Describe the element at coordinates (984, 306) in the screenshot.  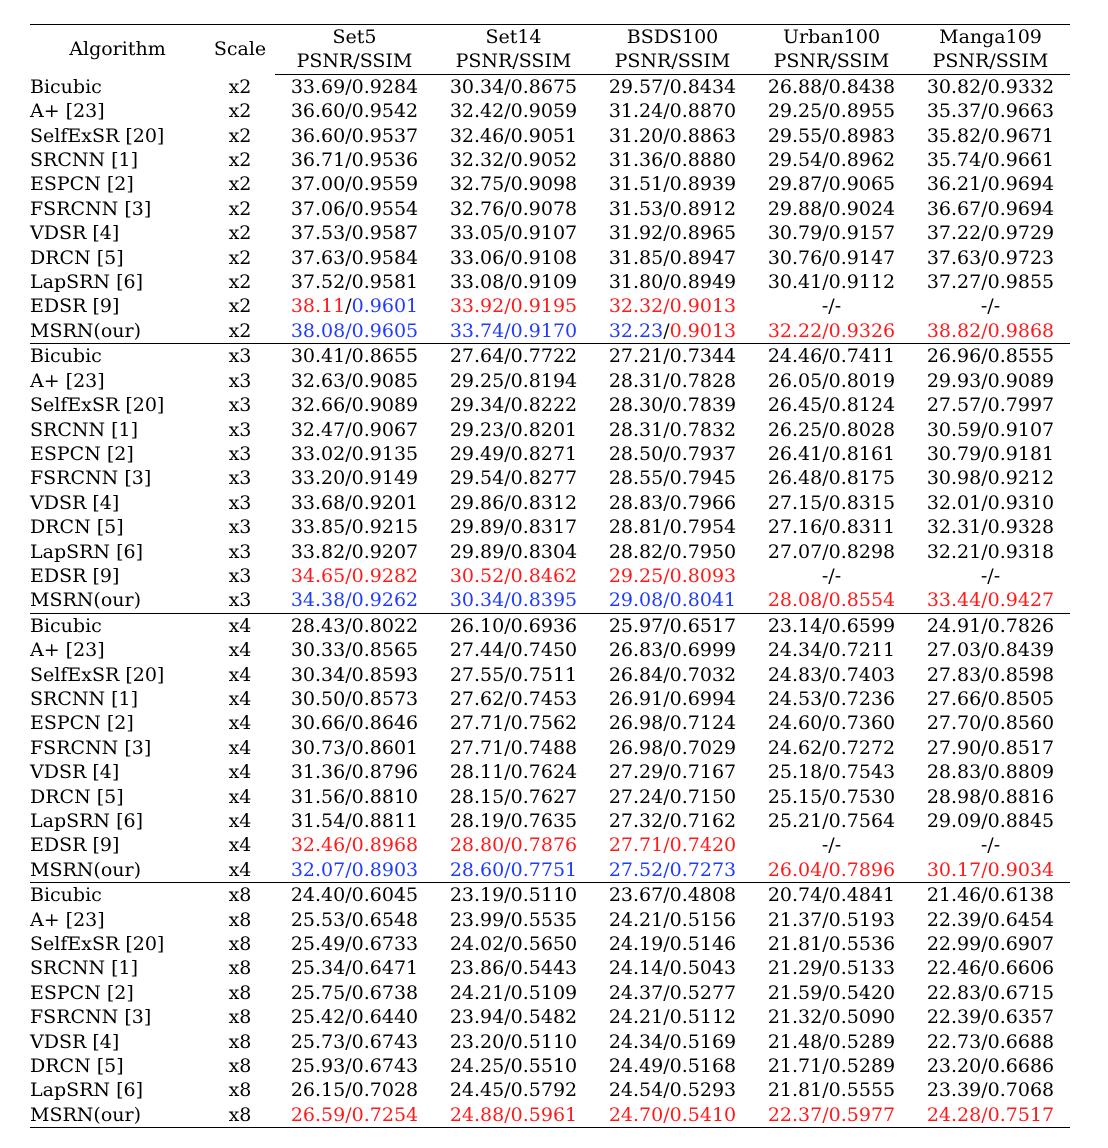
I see `psnr-value: -` at that location.